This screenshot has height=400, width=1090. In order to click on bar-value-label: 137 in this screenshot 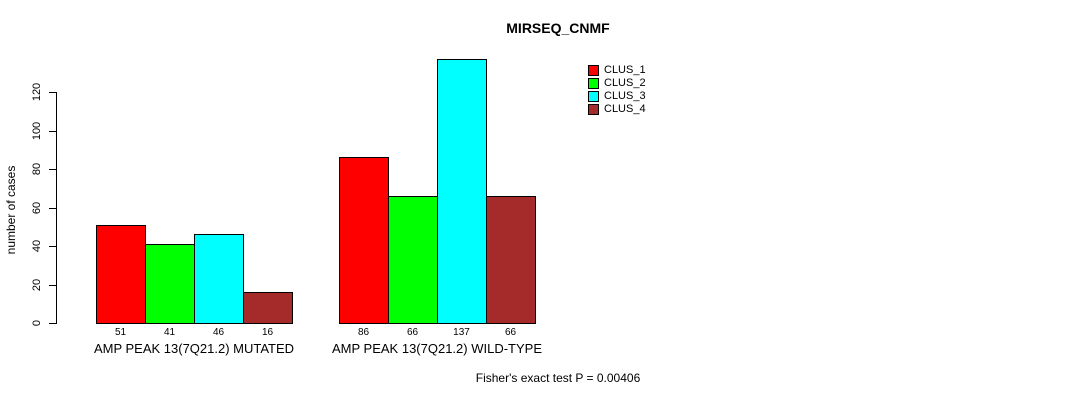, I will do `click(461, 332)`.